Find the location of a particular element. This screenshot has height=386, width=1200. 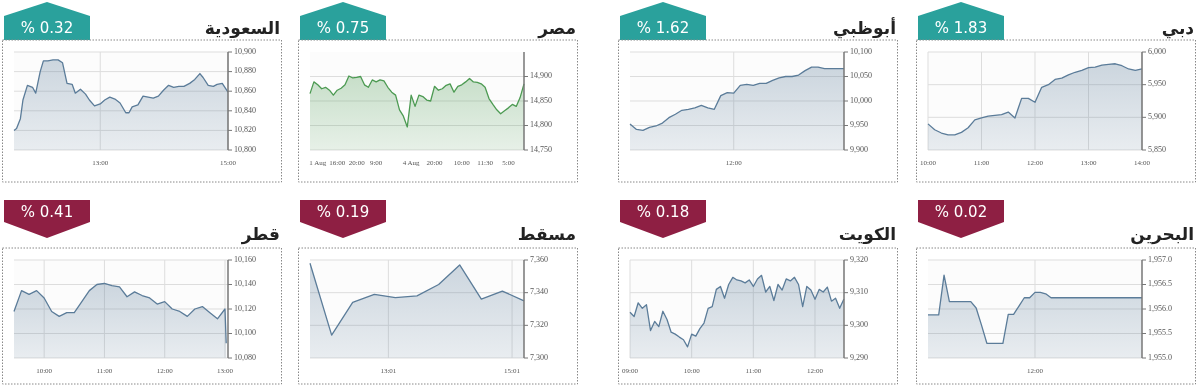

y-tick-label: 10,080 is located at coordinates (245, 357).